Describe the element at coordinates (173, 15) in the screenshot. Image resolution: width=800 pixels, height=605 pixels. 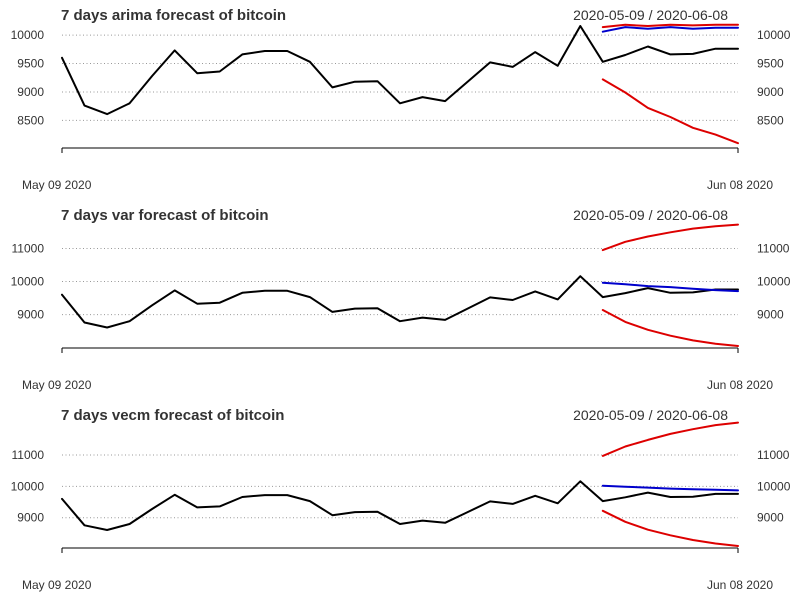
I see `chart-title: 7 days arima forecast of bitcoin` at that location.